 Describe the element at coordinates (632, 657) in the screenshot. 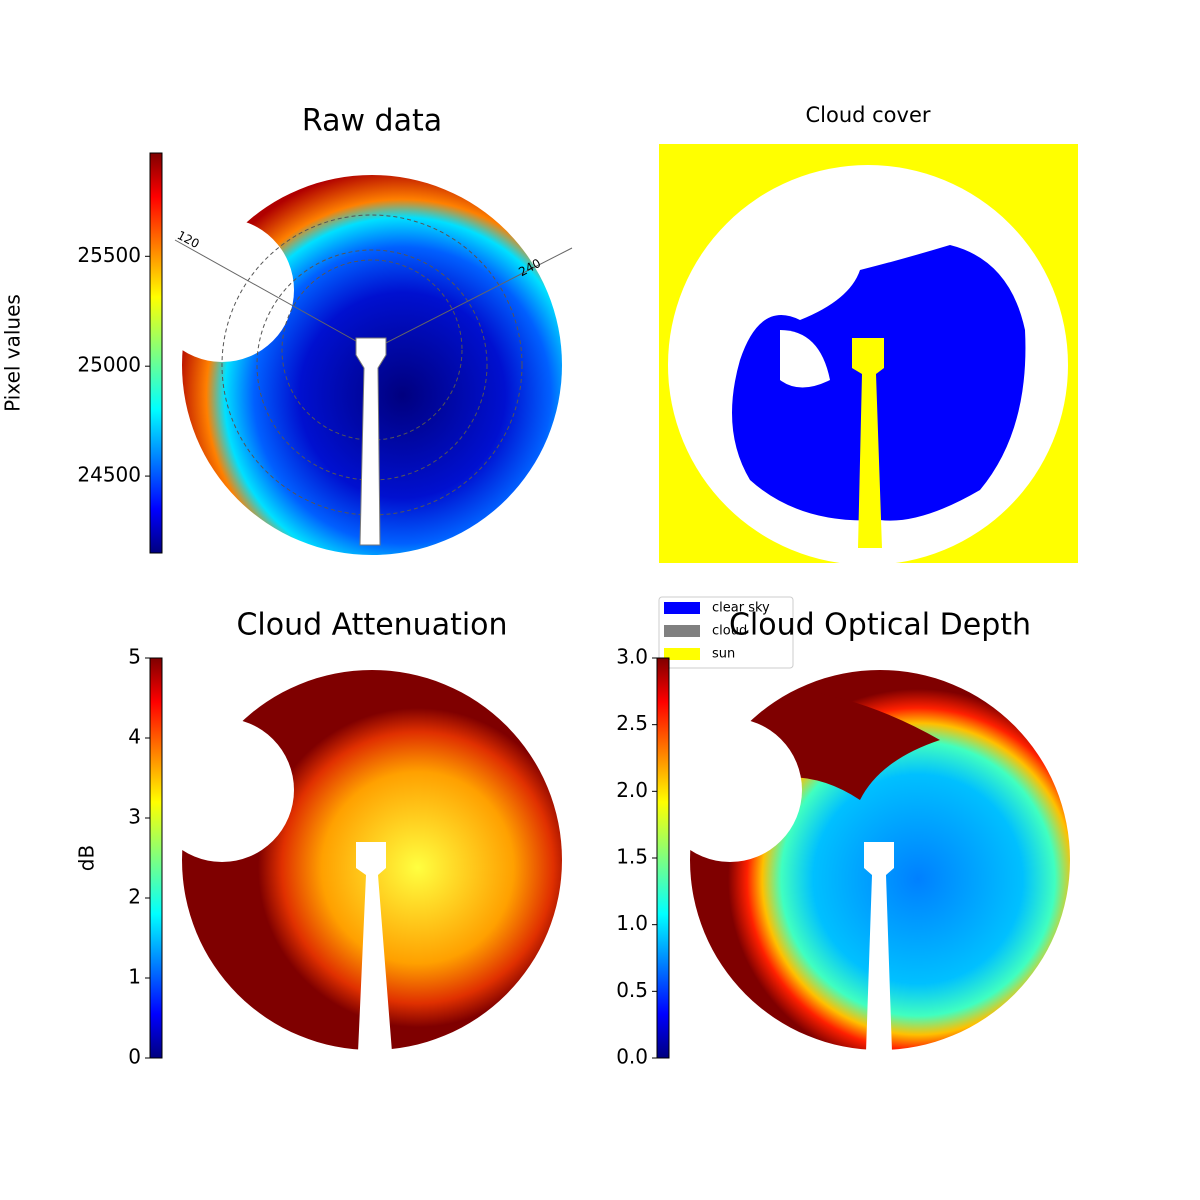

I see `colorbar-tick-label: 3.0` at that location.